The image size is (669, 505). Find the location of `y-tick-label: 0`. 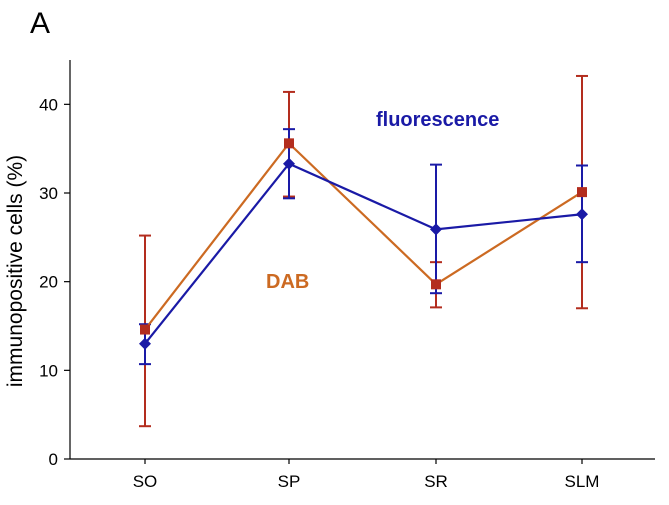

y-tick-label: 0 is located at coordinates (53, 459).